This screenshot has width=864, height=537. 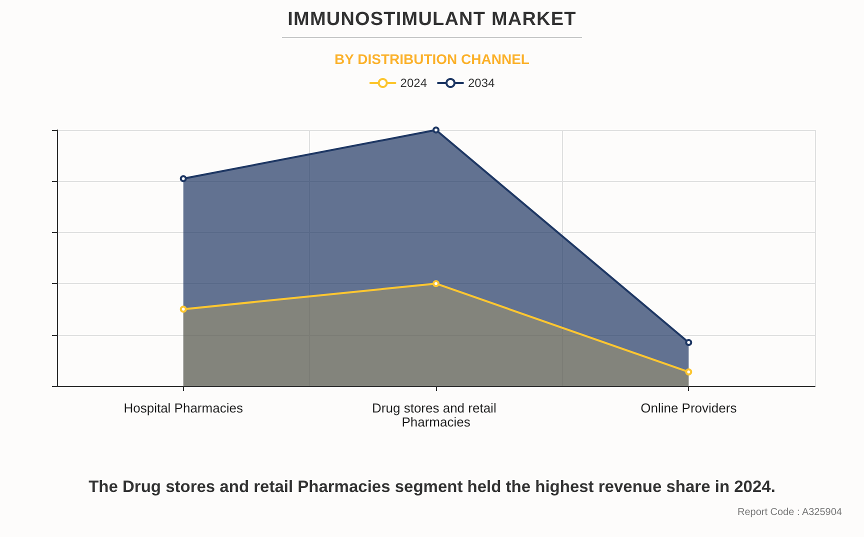 What do you see at coordinates (184, 408) in the screenshot?
I see `x-tick-label: Hospital Pharmacies` at bounding box center [184, 408].